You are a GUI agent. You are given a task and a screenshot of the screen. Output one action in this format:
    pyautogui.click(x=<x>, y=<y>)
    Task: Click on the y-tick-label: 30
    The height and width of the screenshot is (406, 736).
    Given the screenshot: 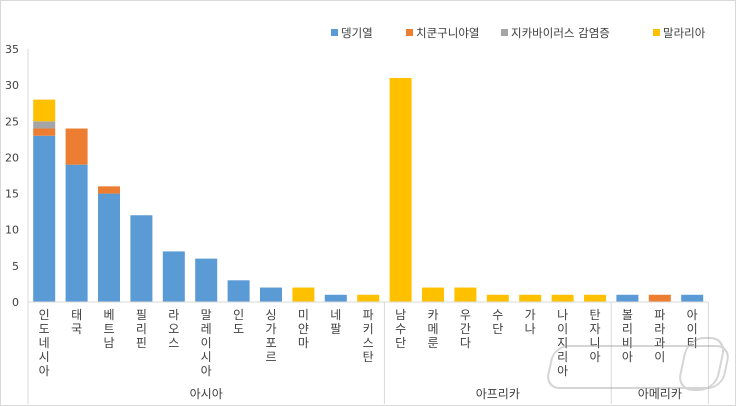 What is the action you would take?
    pyautogui.click(x=12, y=85)
    